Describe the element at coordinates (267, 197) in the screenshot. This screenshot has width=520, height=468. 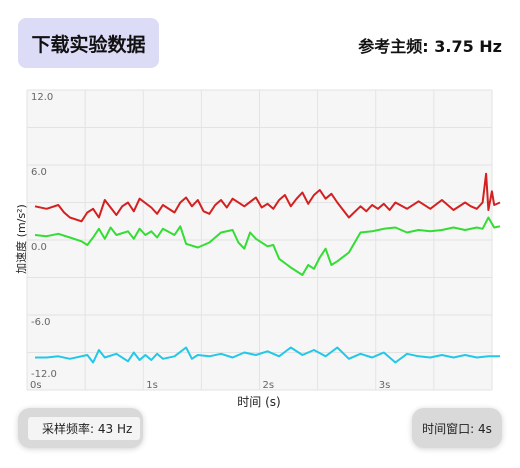
I see `series-line-red` at that location.